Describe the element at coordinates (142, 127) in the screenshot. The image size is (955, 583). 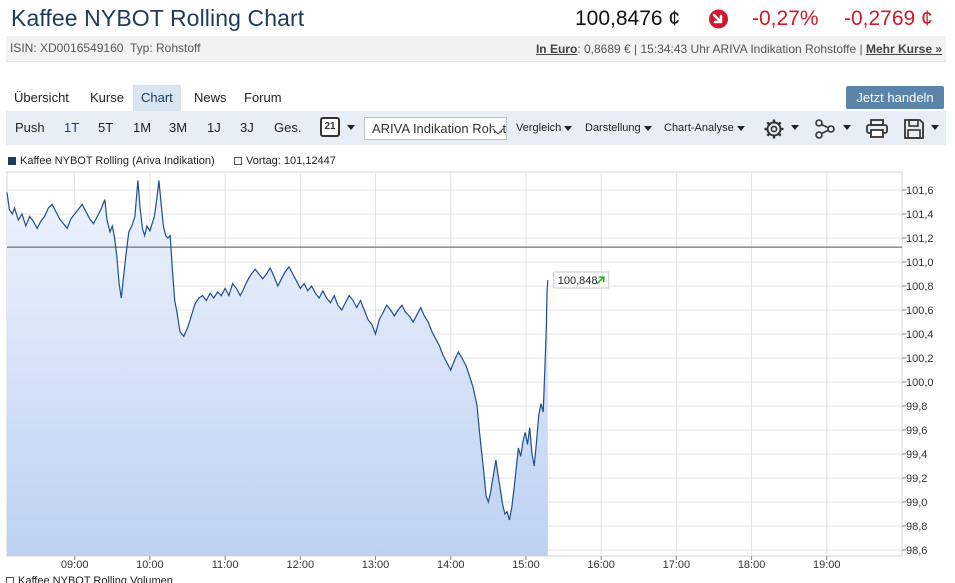
I see `range-1m: 1M` at that location.